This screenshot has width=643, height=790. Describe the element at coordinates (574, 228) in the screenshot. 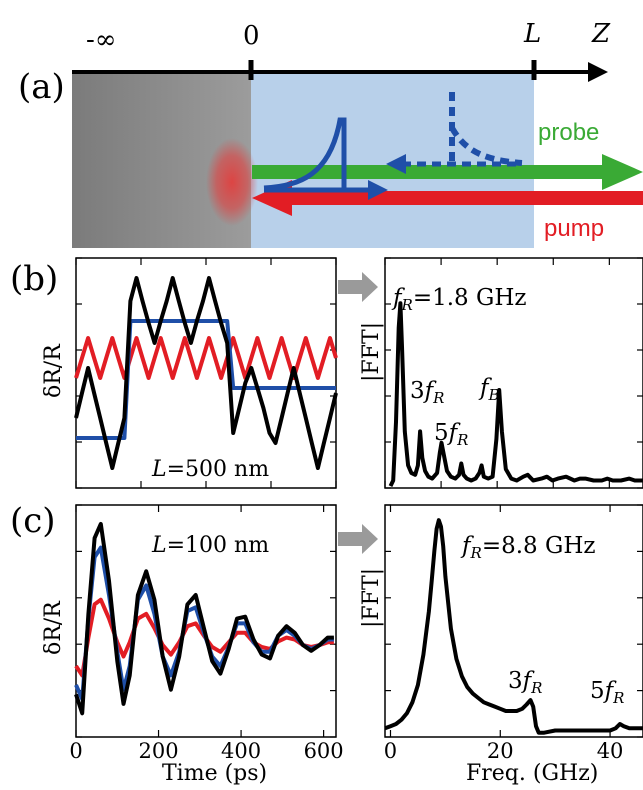

I see `pump-label: pump` at that location.